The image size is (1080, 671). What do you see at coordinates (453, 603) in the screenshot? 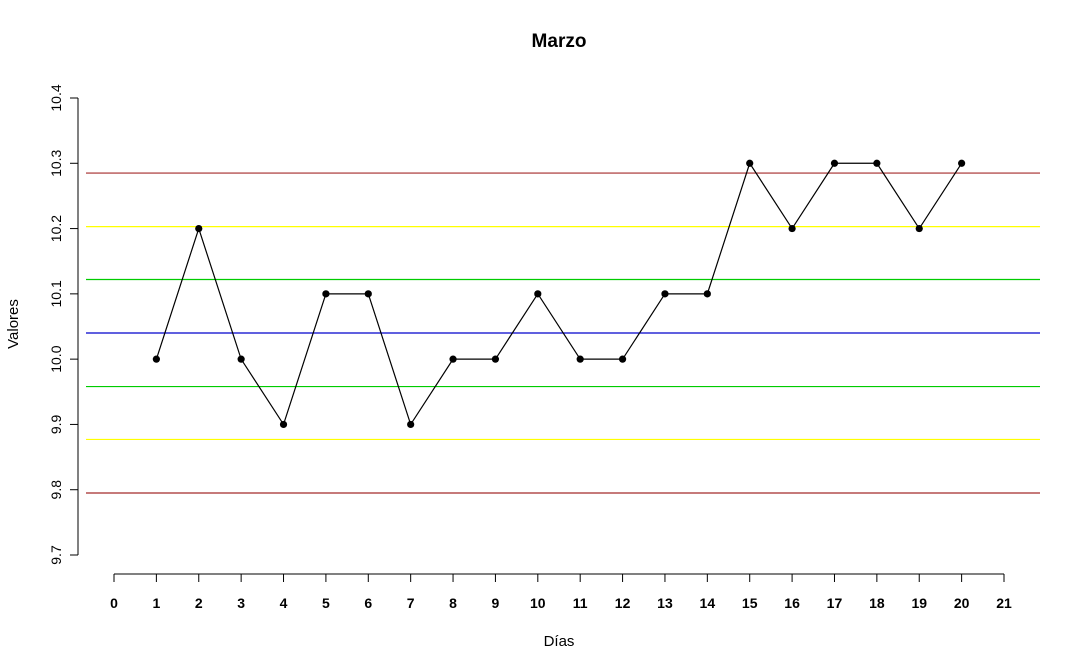
I see `x-tick-label-8: 8` at bounding box center [453, 603].